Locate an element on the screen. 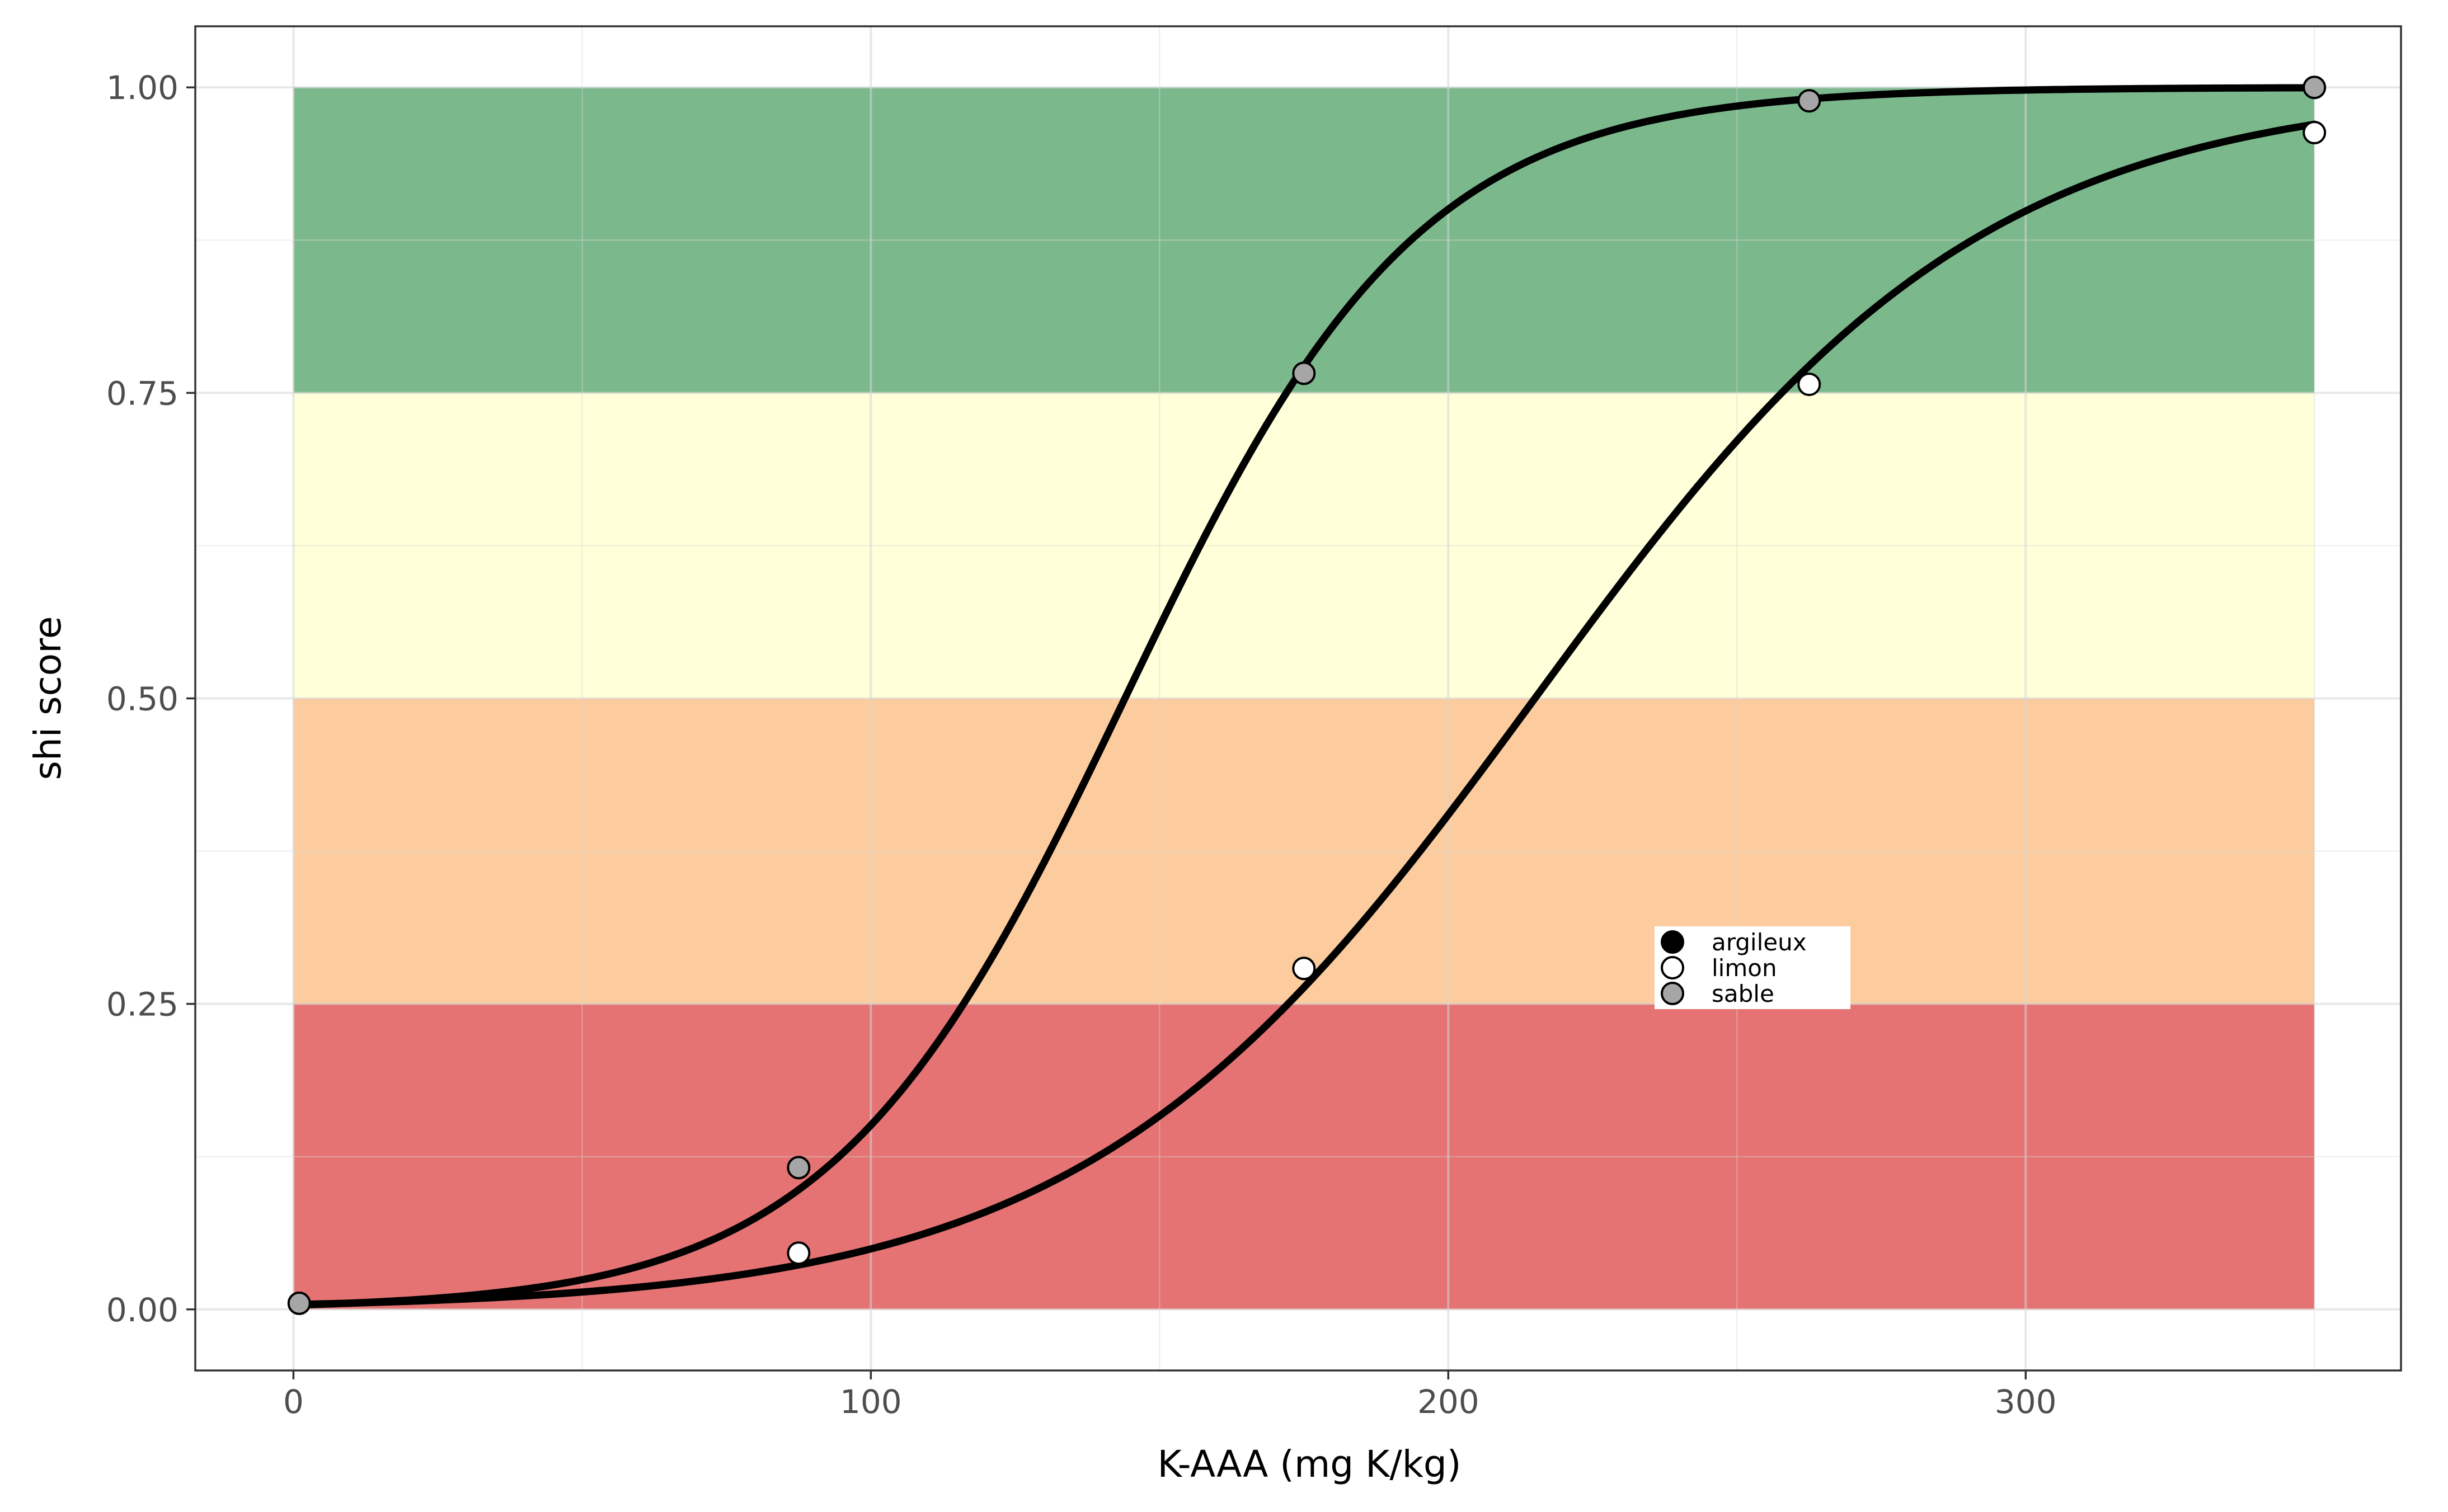 This screenshot has height=1512, width=2448. legend-box is located at coordinates (1752, 968).